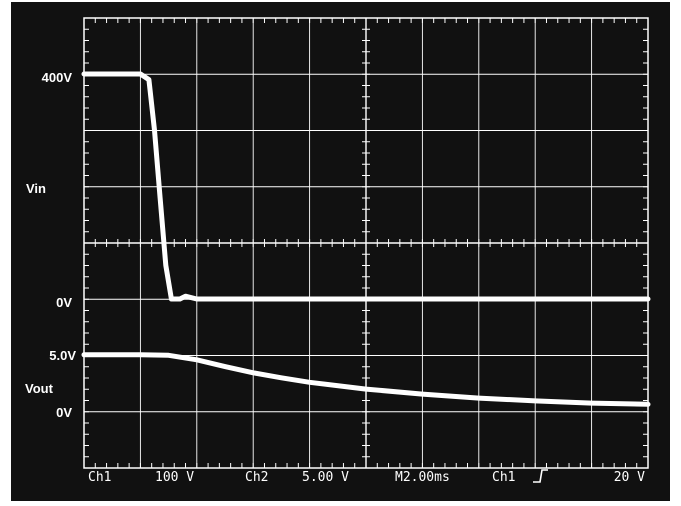 The image size is (681, 506). What do you see at coordinates (540, 476) in the screenshot?
I see `trigger-slope-icon` at bounding box center [540, 476].